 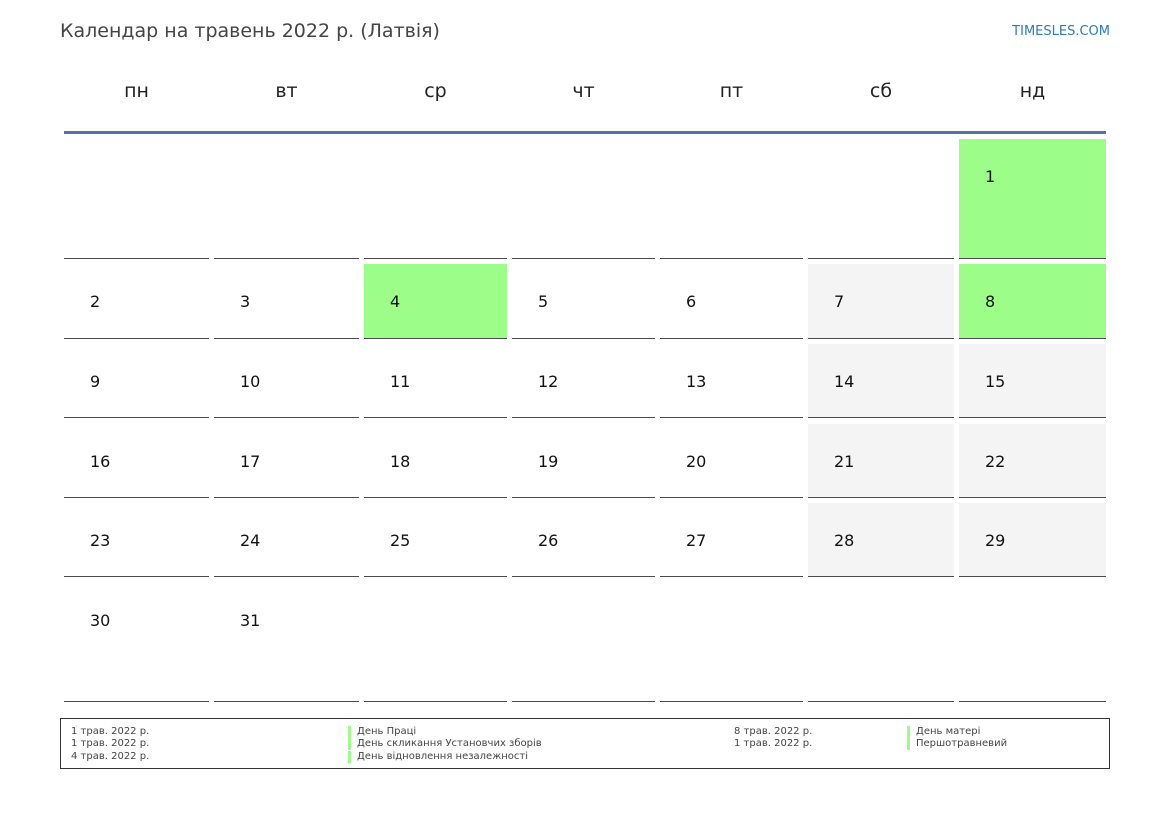 I want to click on day-cell: 13, so click(x=731, y=381).